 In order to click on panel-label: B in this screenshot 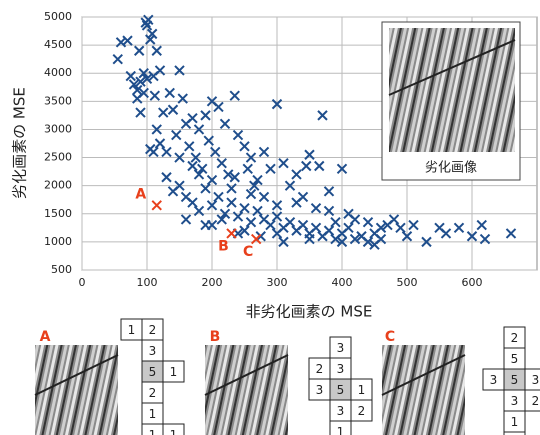, I will do `click(215, 337)`.